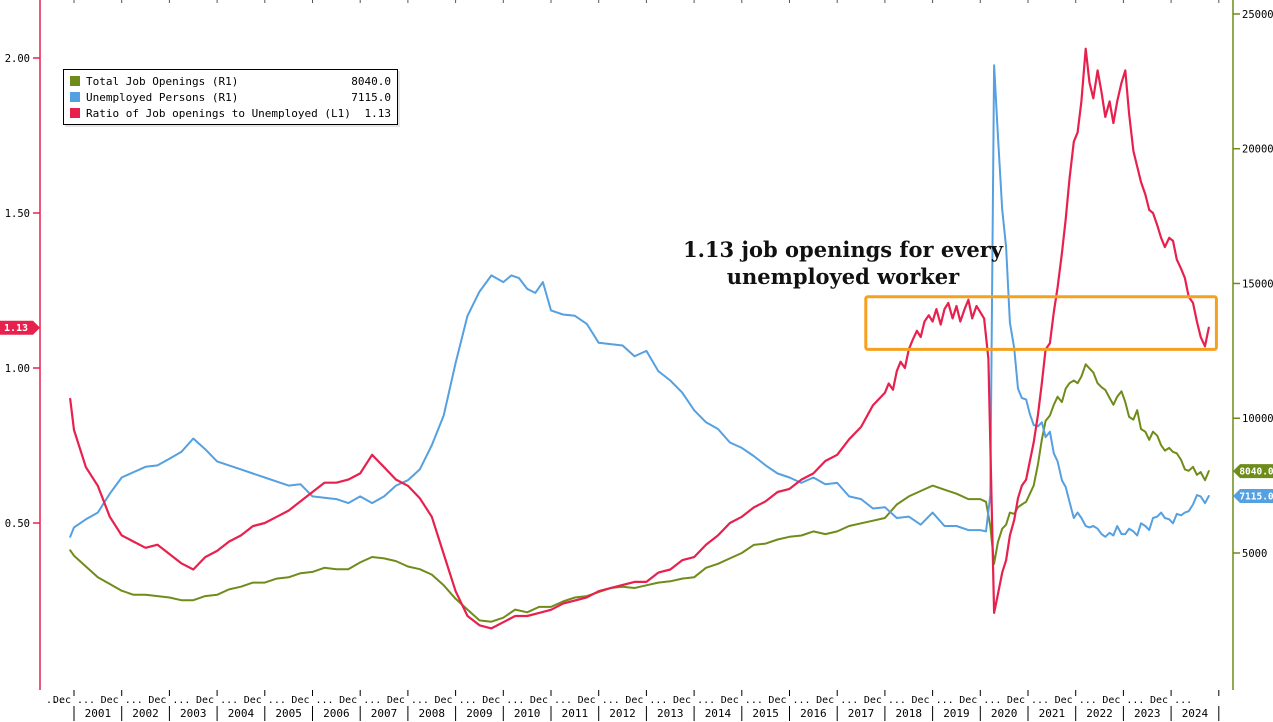 This screenshot has width=1273, height=722. I want to click on left-axis-marker-ratio, so click(20, 327).